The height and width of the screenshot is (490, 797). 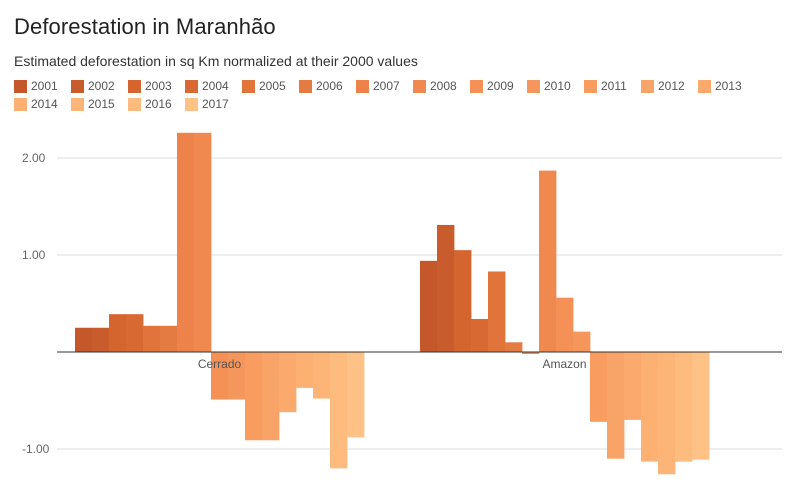 I want to click on legend-item-2006: 2006, so click(x=321, y=86).